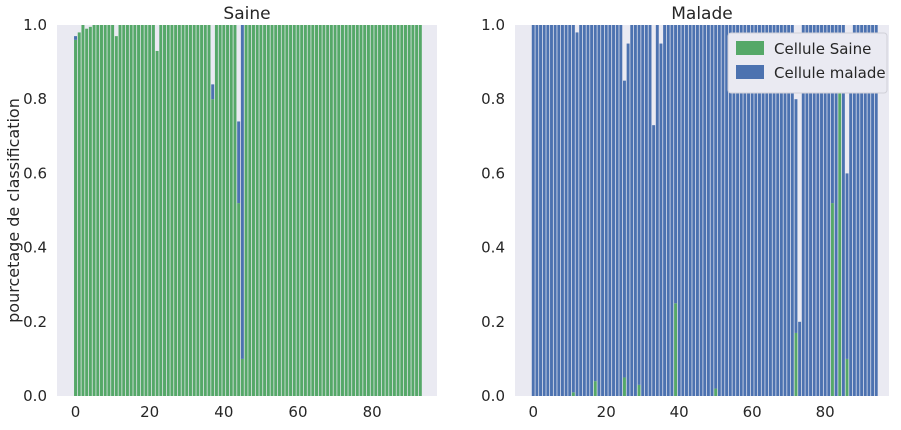  Describe the element at coordinates (807, 63) in the screenshot. I see `legend-box` at that location.